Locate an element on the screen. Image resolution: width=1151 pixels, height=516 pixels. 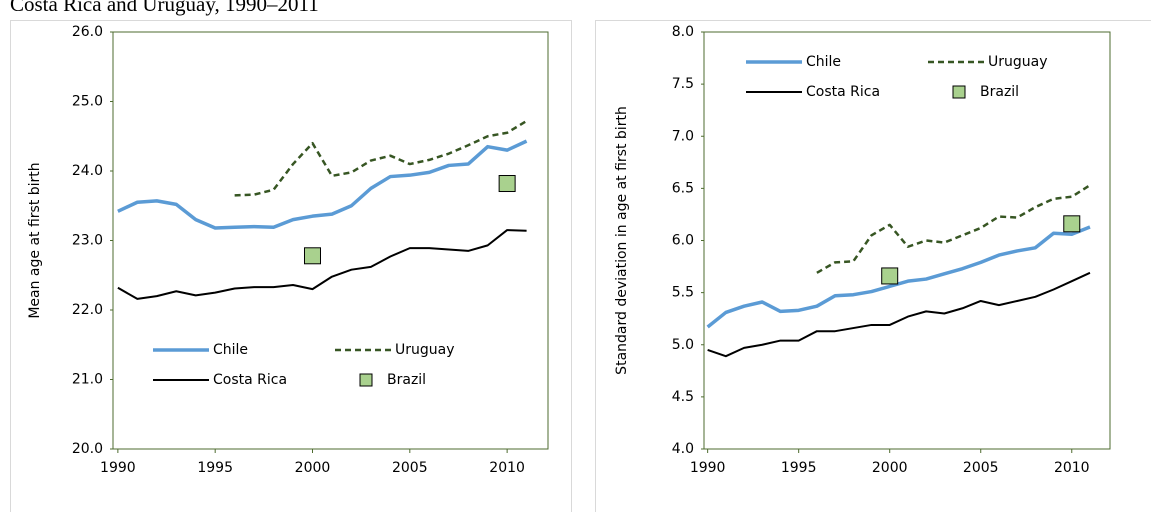
y-tick-label: 4.5 is located at coordinates (683, 397).